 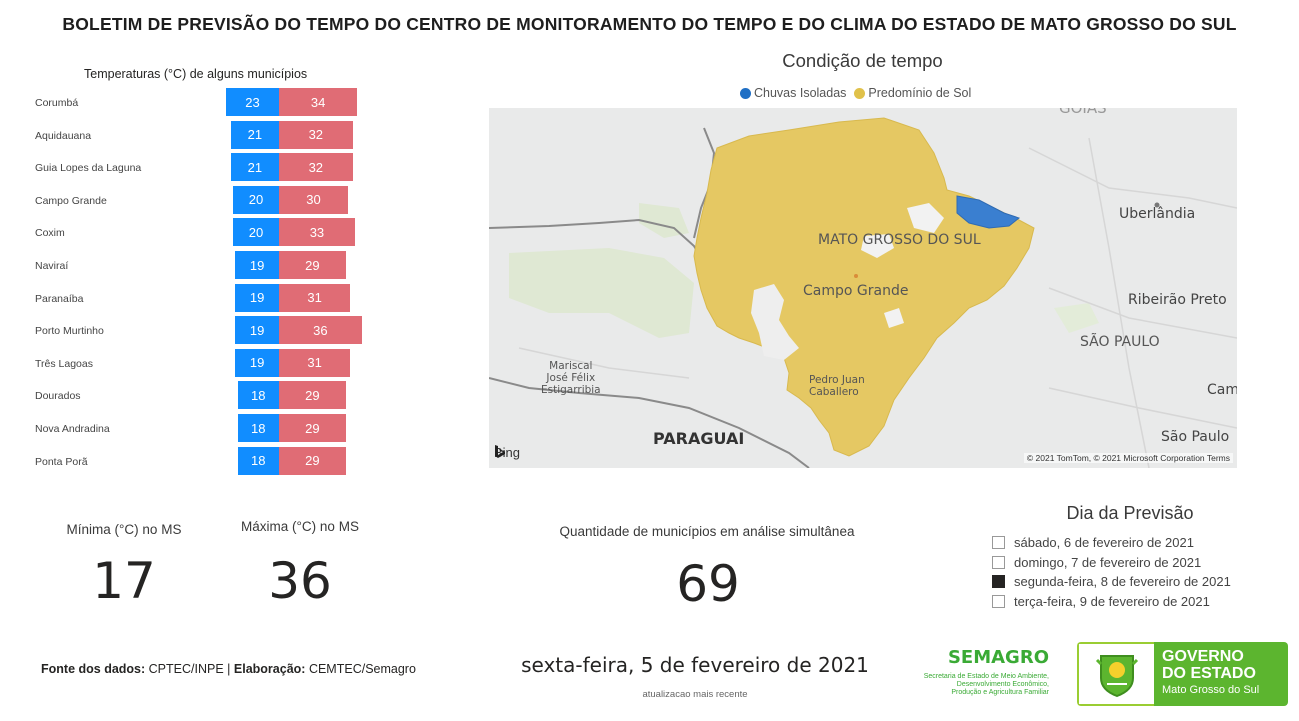 What do you see at coordinates (1111, 582) in the screenshot?
I see `slicer-item-segunda: segunda-feira, 8 de fevereiro de 2021` at bounding box center [1111, 582].